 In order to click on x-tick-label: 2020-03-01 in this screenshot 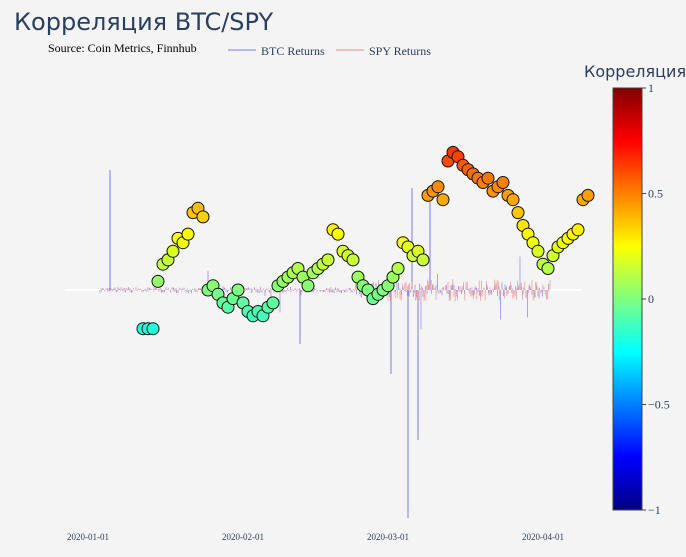, I will do `click(388, 537)`.